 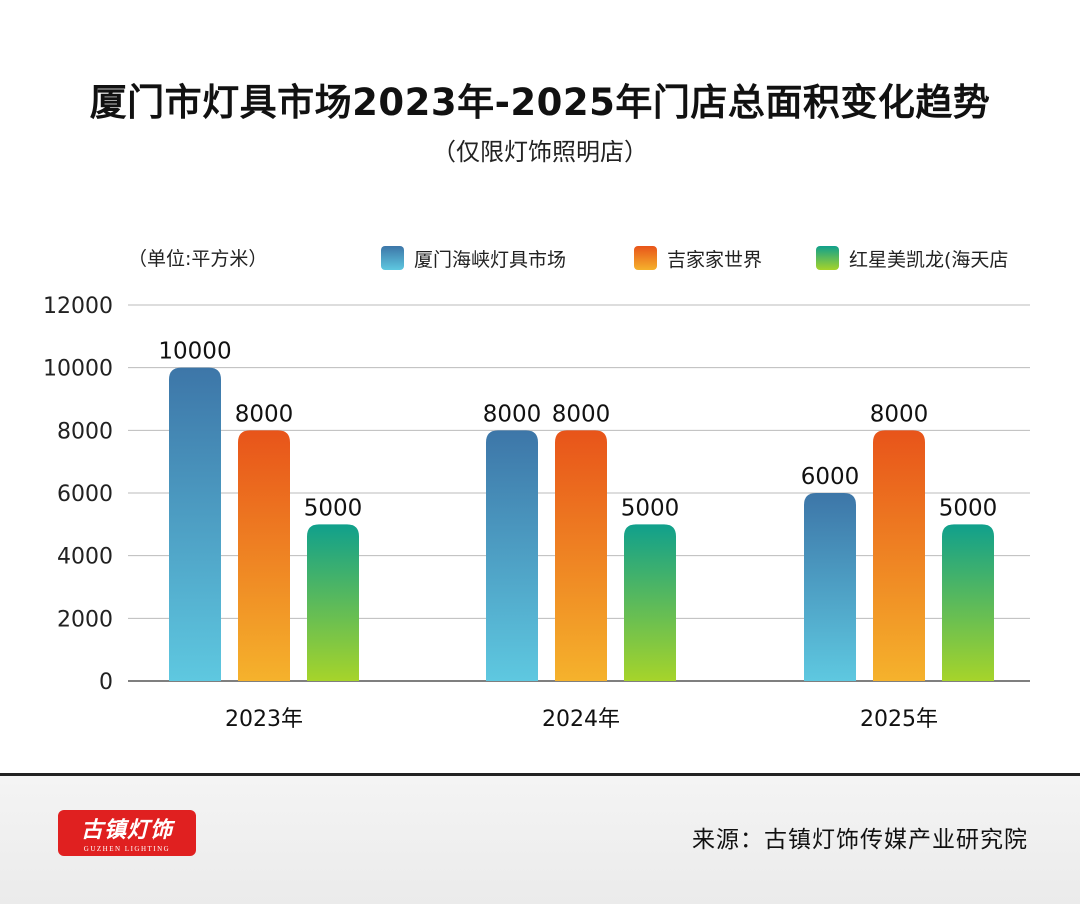 What do you see at coordinates (78, 369) in the screenshot?
I see `y-tick-label: 10000` at bounding box center [78, 369].